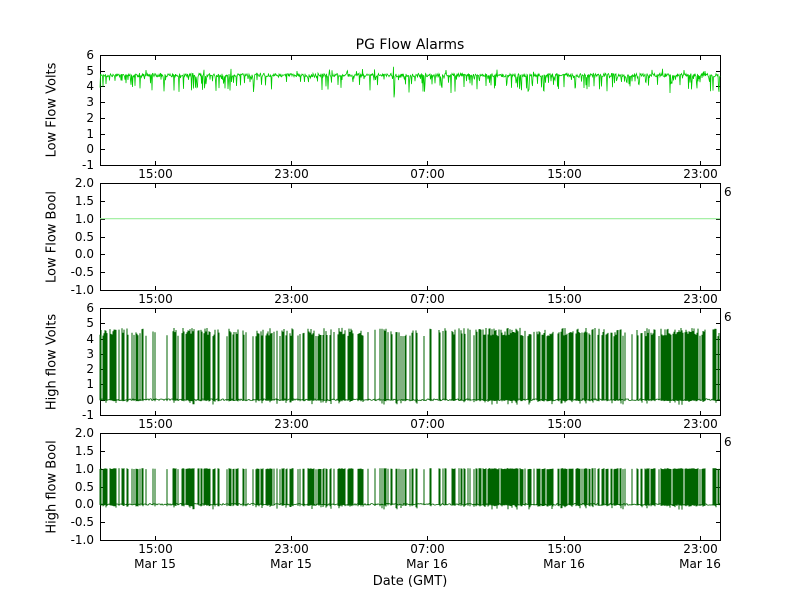 The width and height of the screenshot is (800, 600). What do you see at coordinates (410, 581) in the screenshot?
I see `x-axis-label: Date (GMT)` at bounding box center [410, 581].